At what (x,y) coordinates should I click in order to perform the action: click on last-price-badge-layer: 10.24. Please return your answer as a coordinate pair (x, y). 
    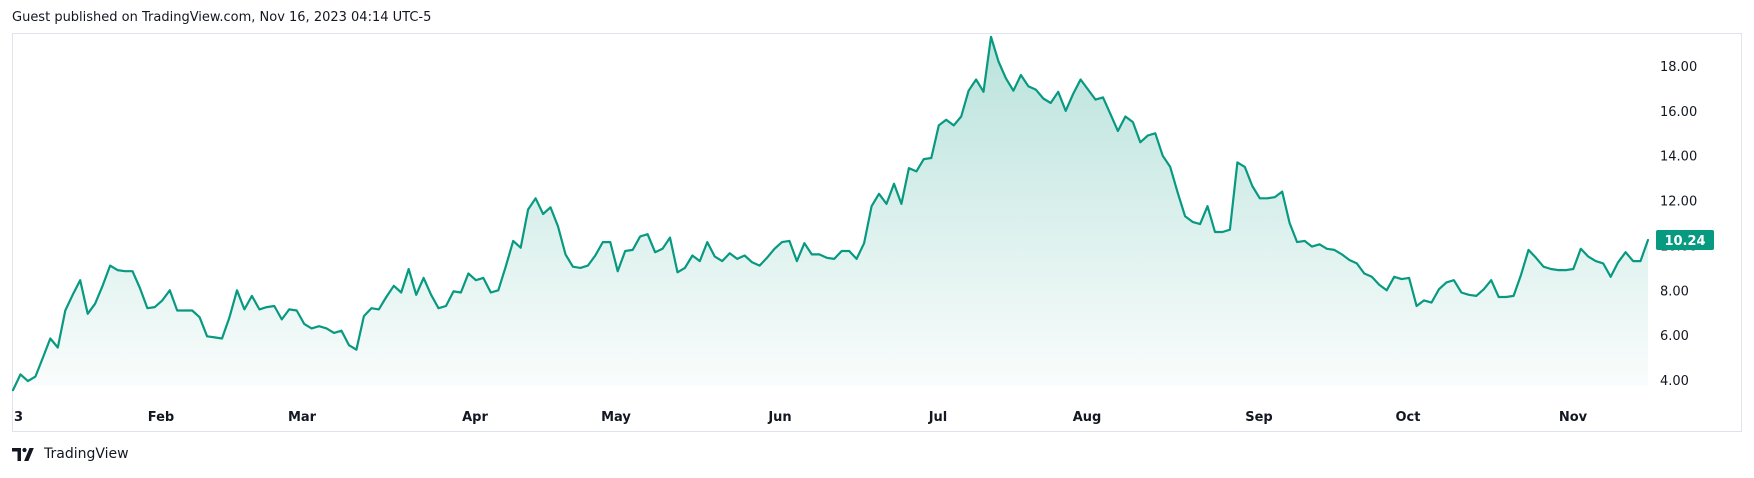
    Looking at the image, I should click on (1685, 240).